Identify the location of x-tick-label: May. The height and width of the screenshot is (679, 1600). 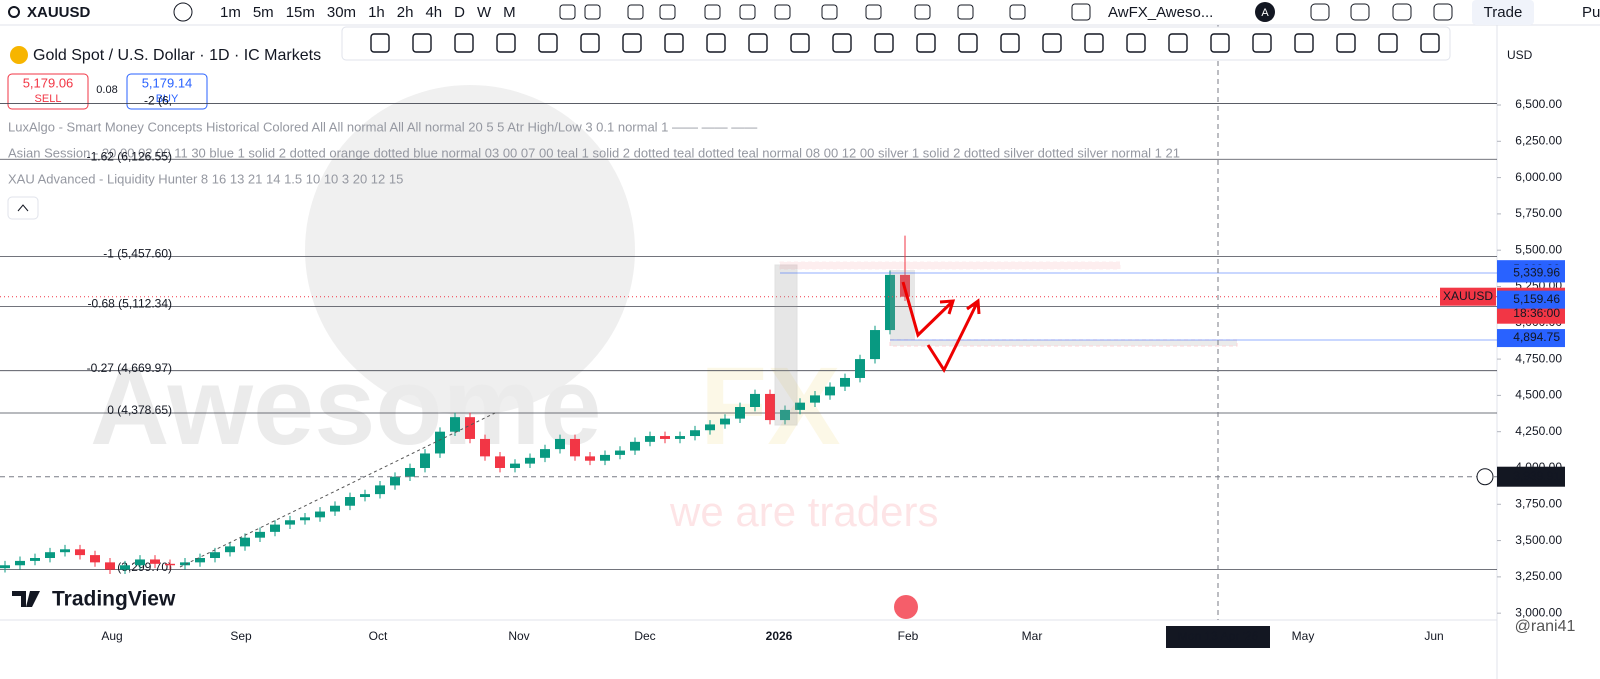
(1303, 636).